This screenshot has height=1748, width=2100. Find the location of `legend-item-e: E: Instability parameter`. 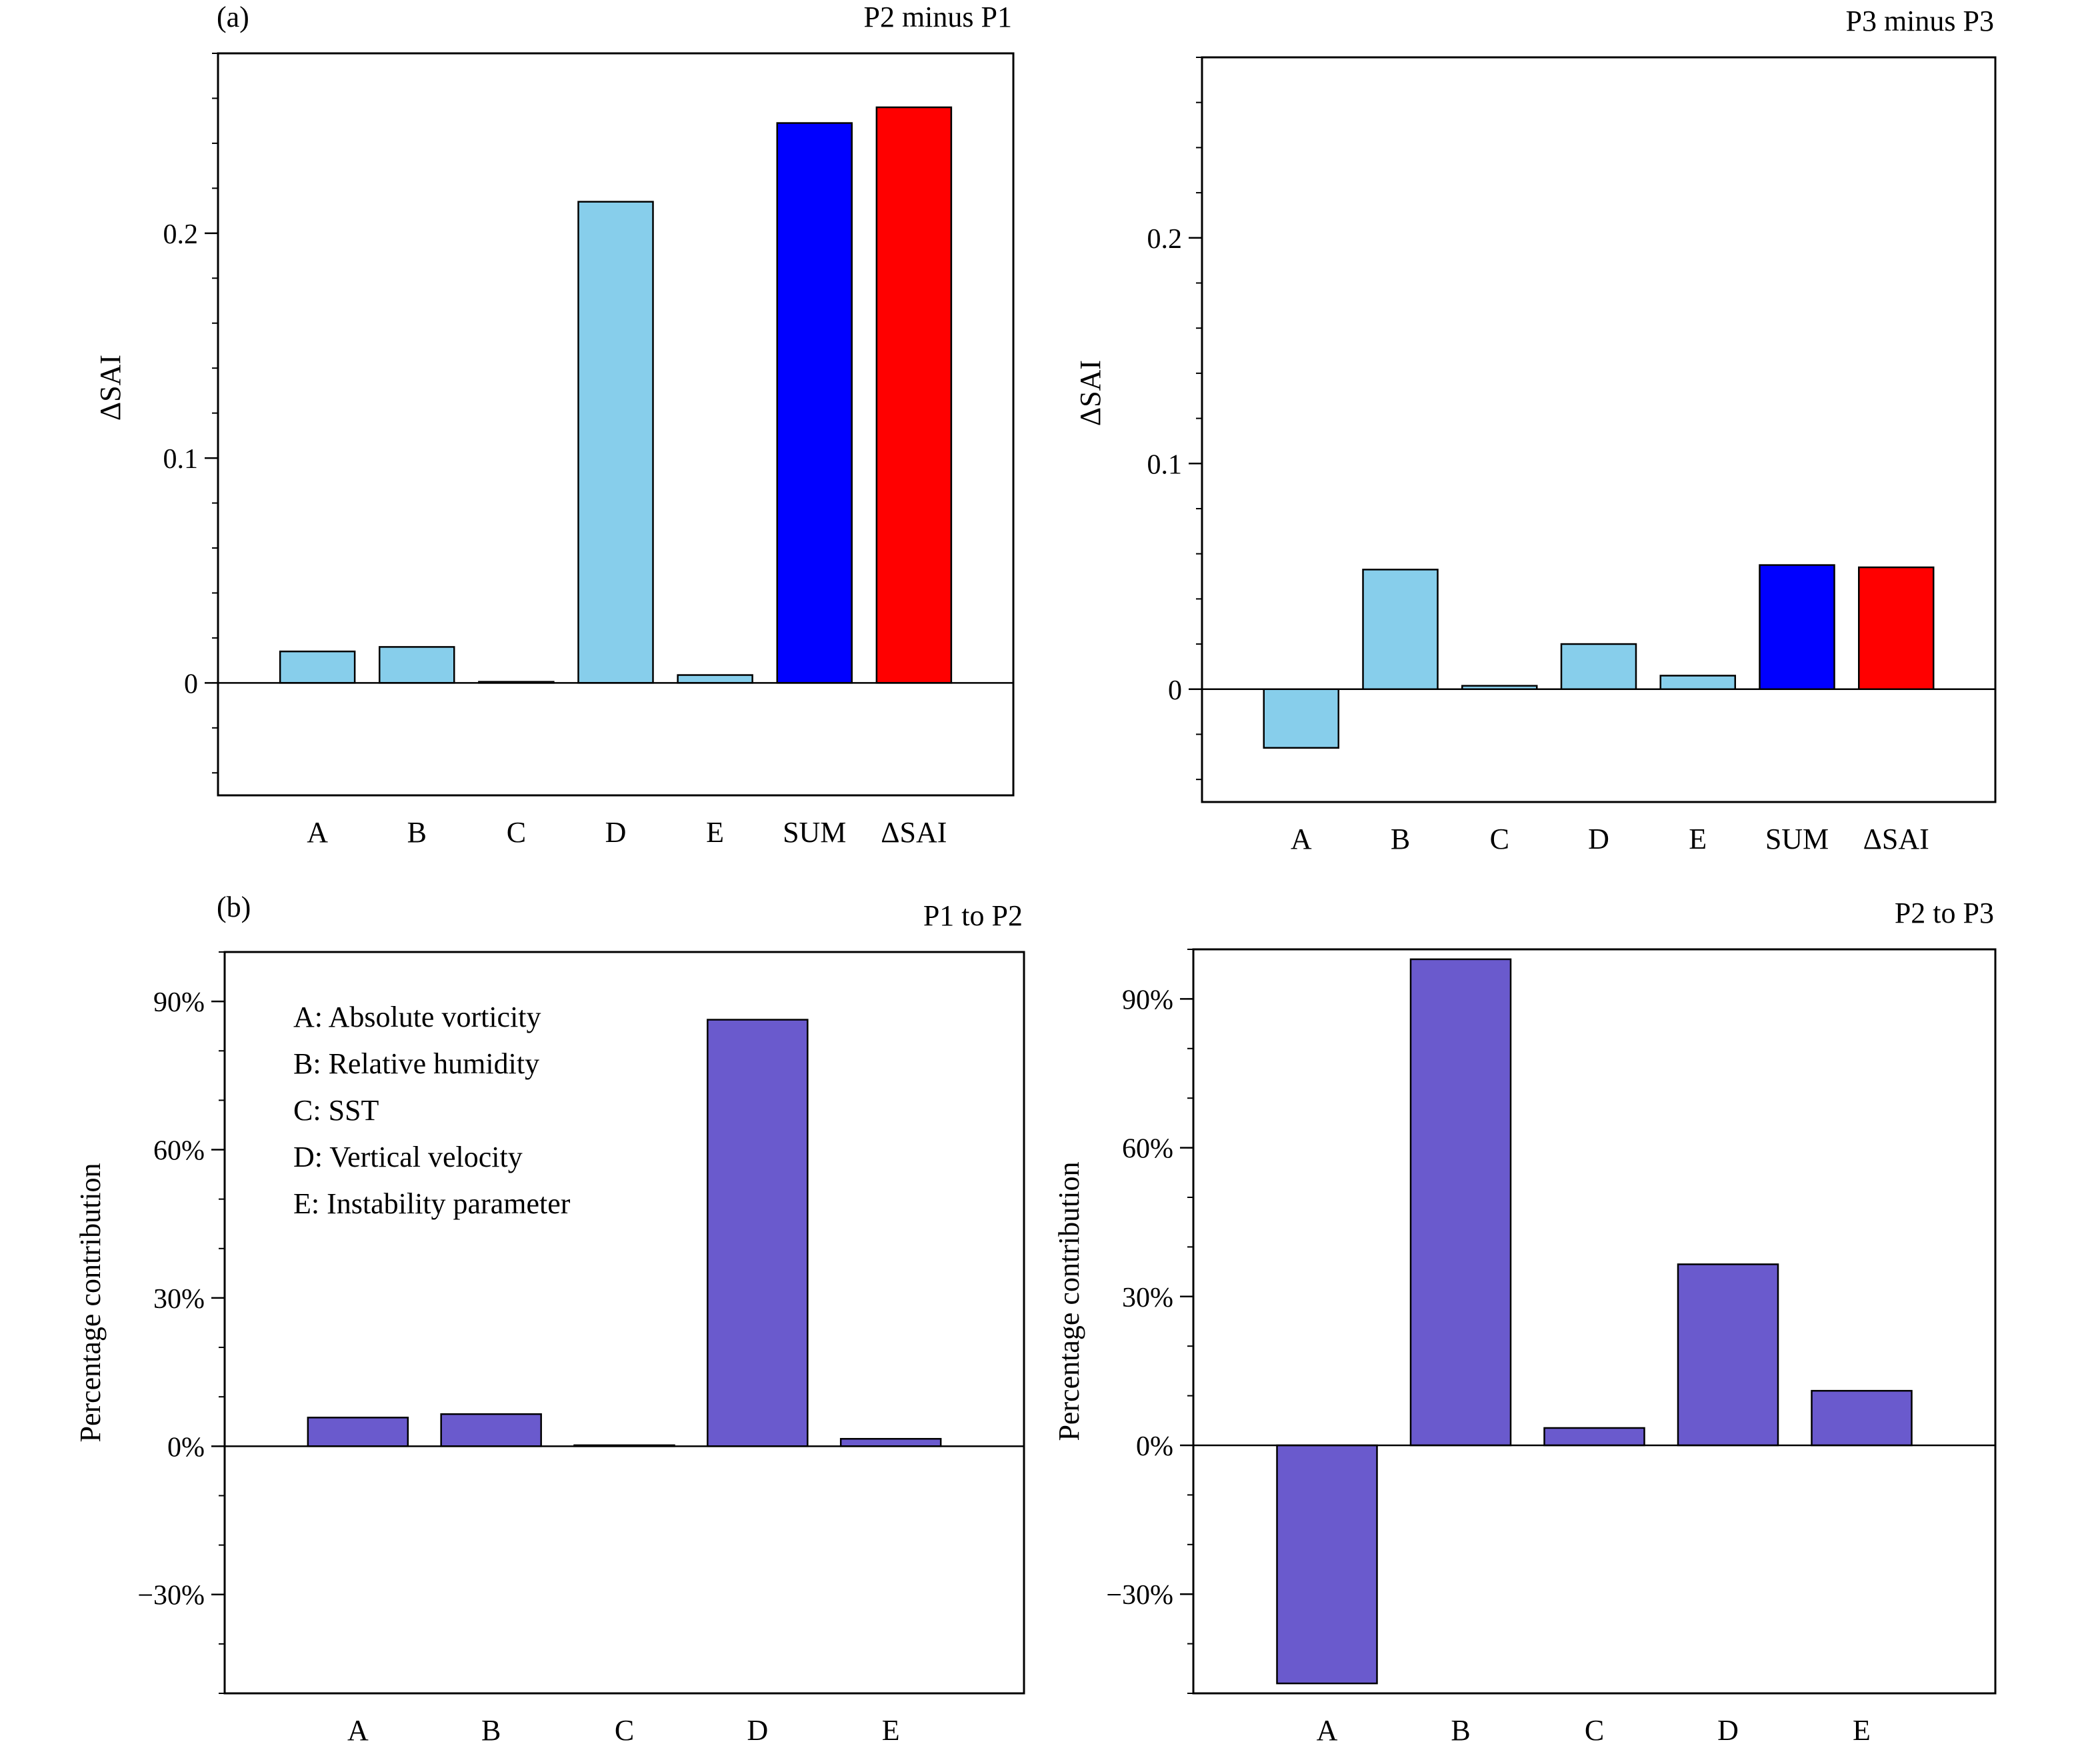

legend-item-e: E: Instability parameter is located at coordinates (432, 1203).